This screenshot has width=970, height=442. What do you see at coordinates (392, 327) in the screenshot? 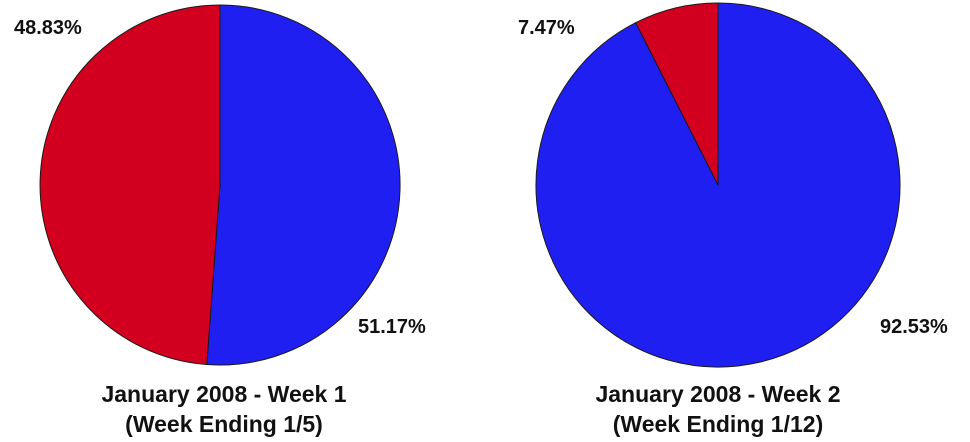
I see `slice-label-week-1-blue: 51.17%` at bounding box center [392, 327].